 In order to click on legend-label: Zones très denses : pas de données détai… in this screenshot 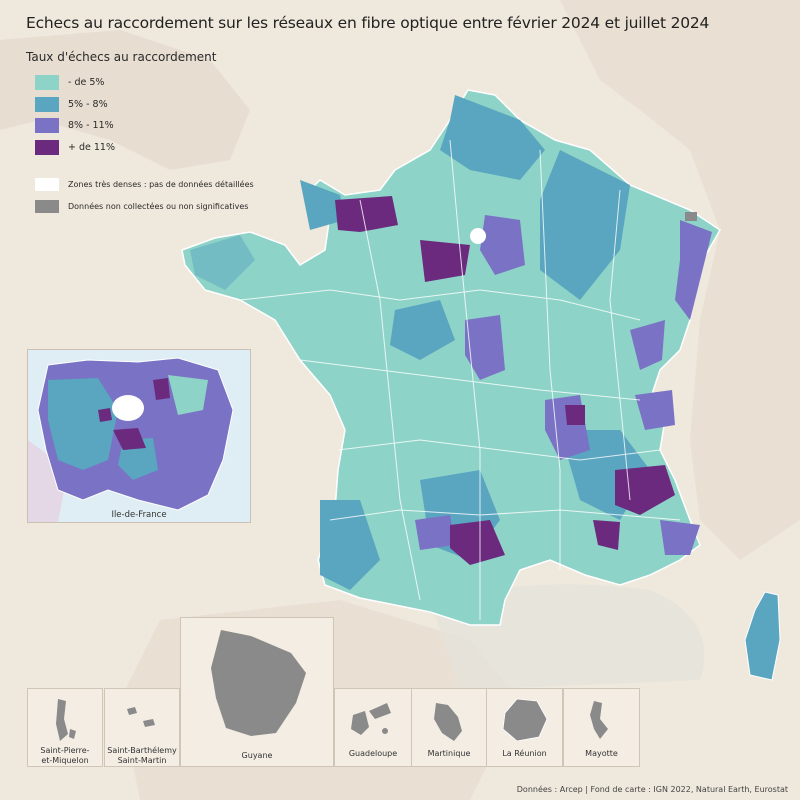, I will do `click(161, 185)`.